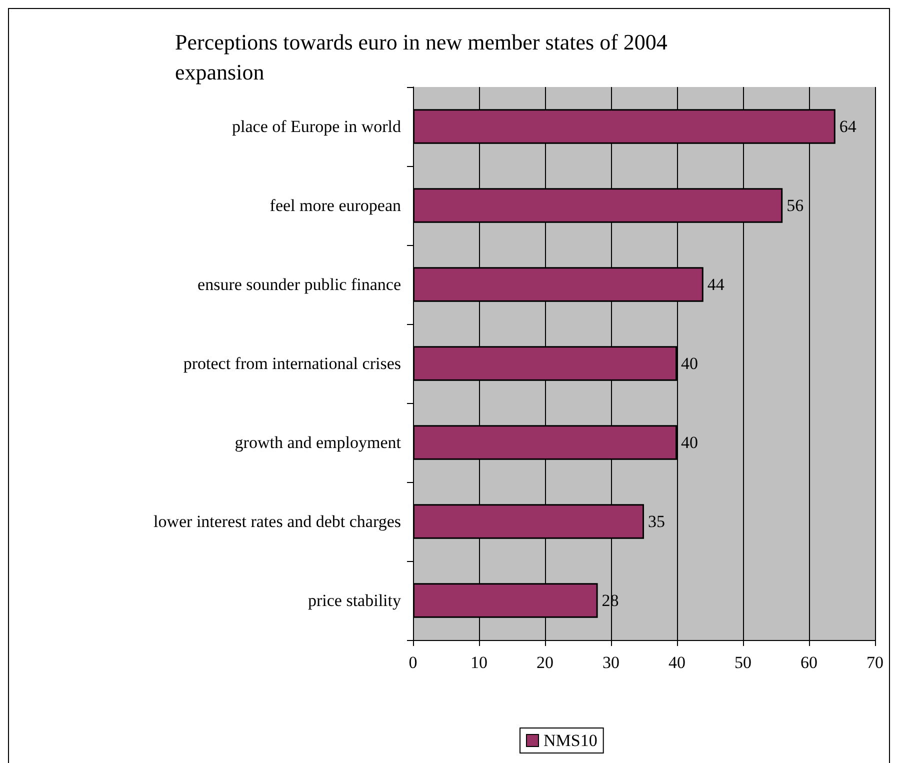 This screenshot has height=763, width=900. Describe the element at coordinates (571, 740) in the screenshot. I see `legend-label: NMS10` at that location.